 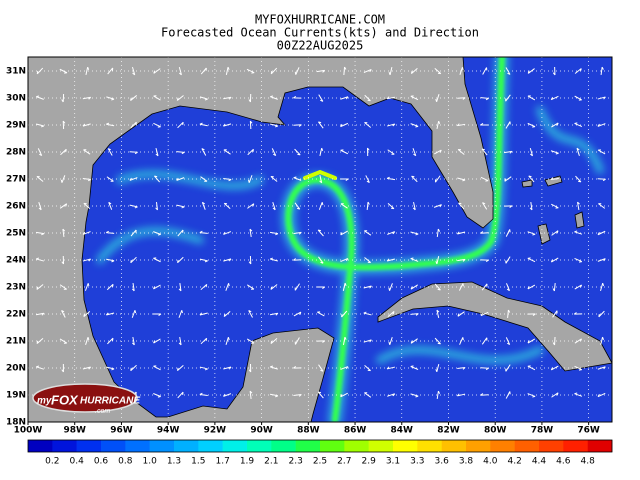 I want to click on lat-label: 18N, so click(x=16, y=423).